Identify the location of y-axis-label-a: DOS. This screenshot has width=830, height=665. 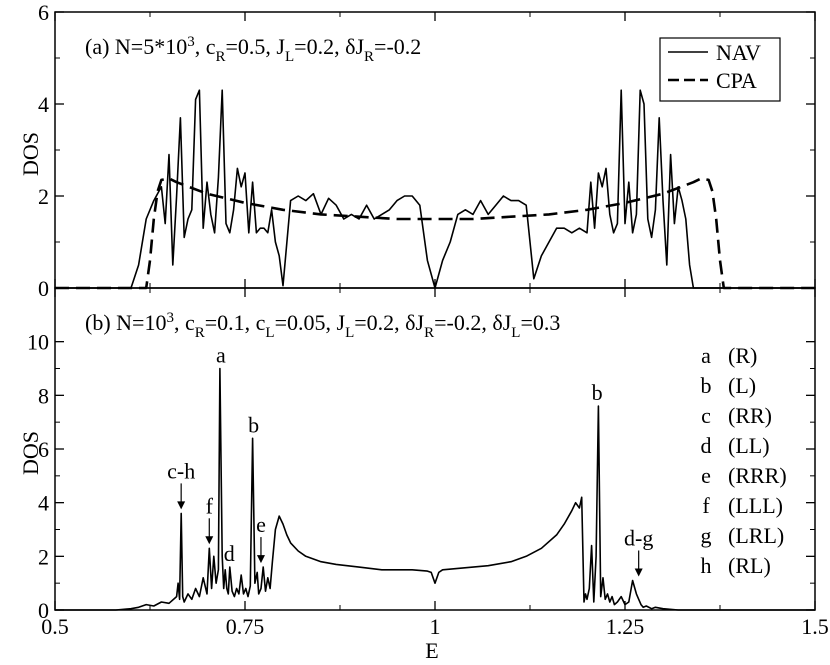
(30, 154).